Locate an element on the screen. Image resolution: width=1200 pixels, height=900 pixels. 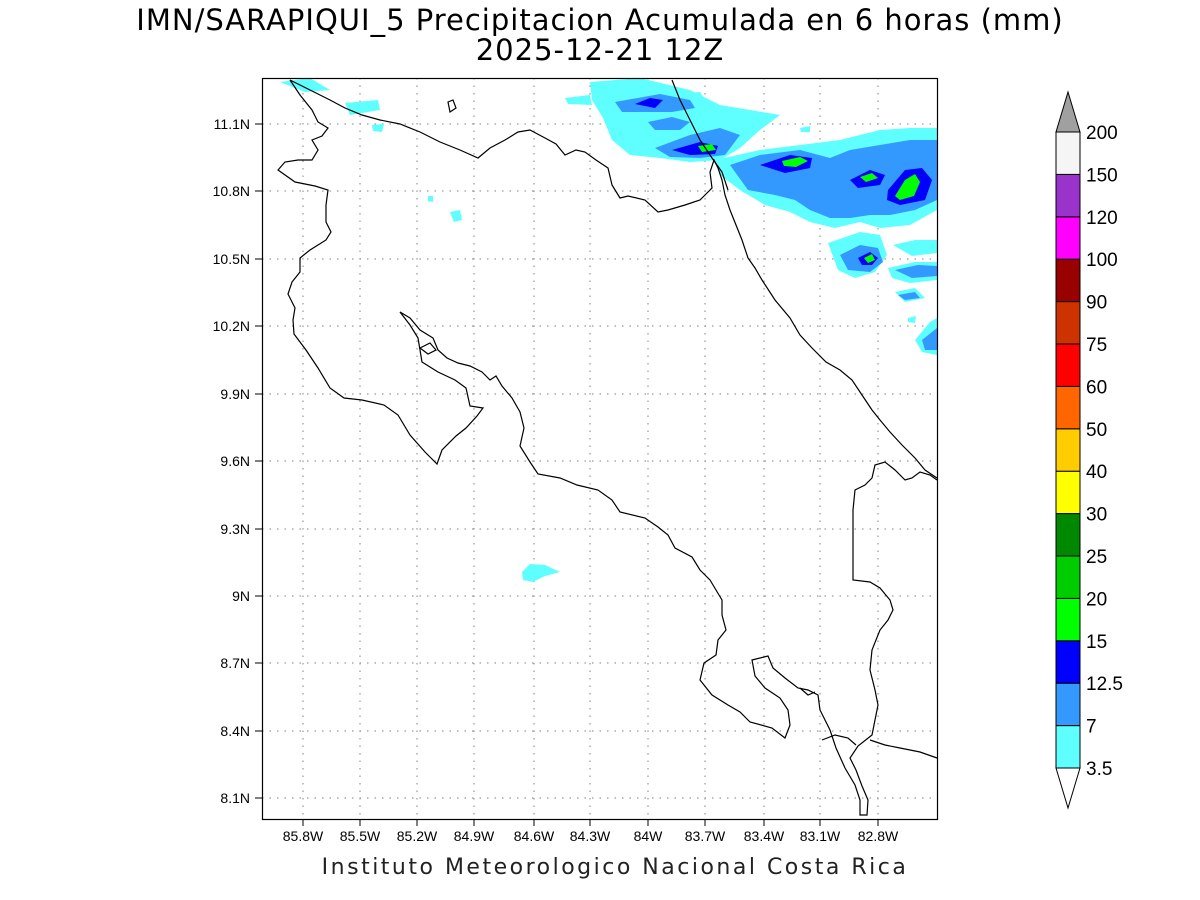
lat-tick-label: 8.1N is located at coordinates (235, 798).